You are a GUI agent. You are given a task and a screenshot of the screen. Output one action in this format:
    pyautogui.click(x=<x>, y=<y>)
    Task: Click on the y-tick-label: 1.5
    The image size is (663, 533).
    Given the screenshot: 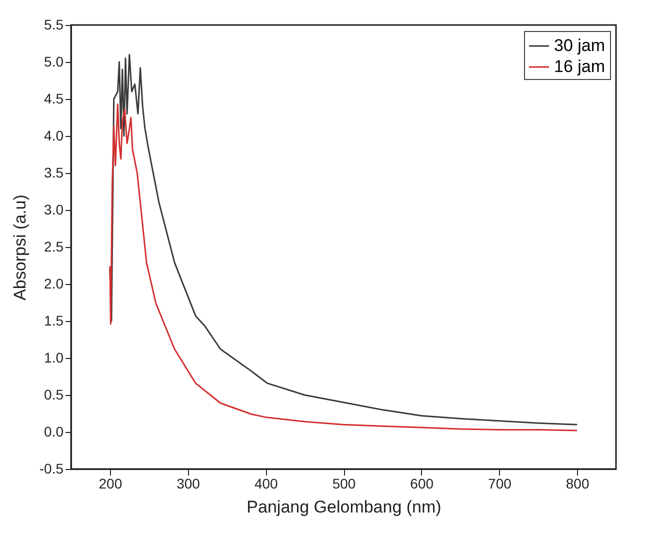 What is the action you would take?
    pyautogui.click(x=54, y=320)
    